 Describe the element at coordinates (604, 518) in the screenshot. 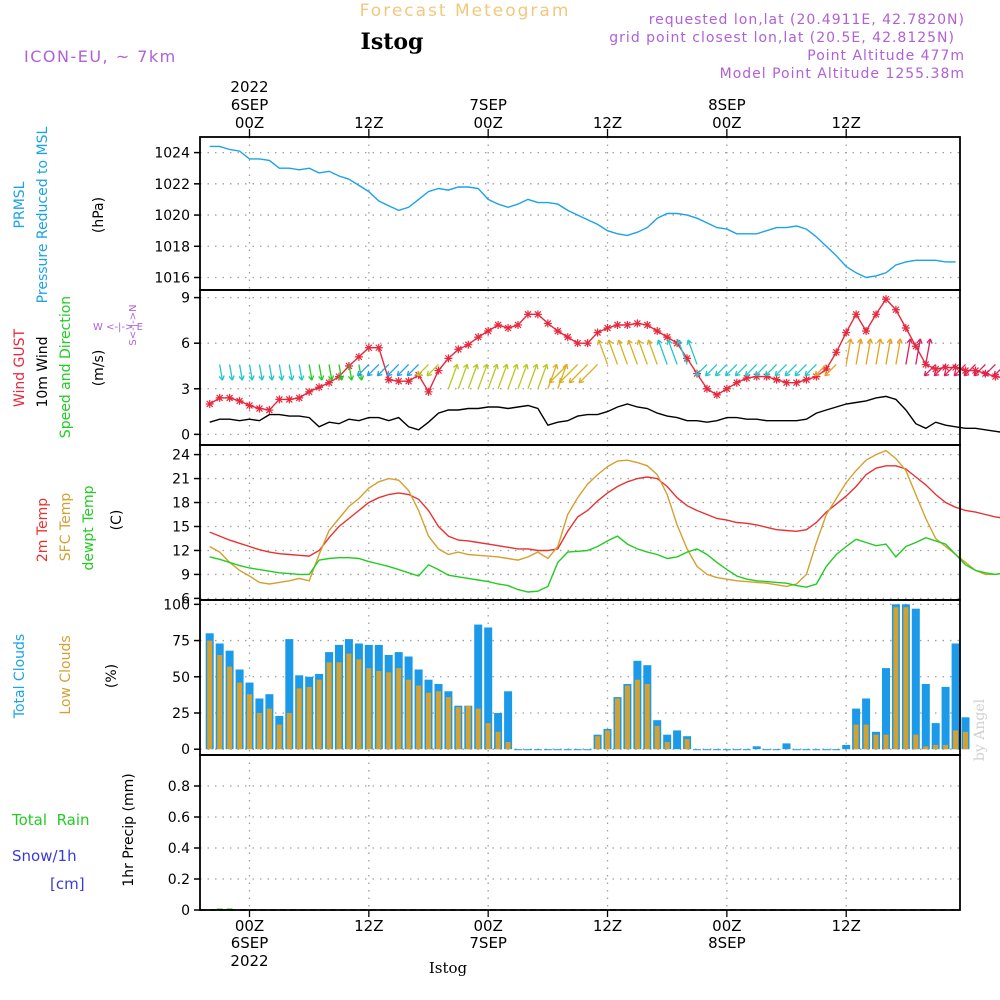

I see `series-line-sfc-temp` at that location.